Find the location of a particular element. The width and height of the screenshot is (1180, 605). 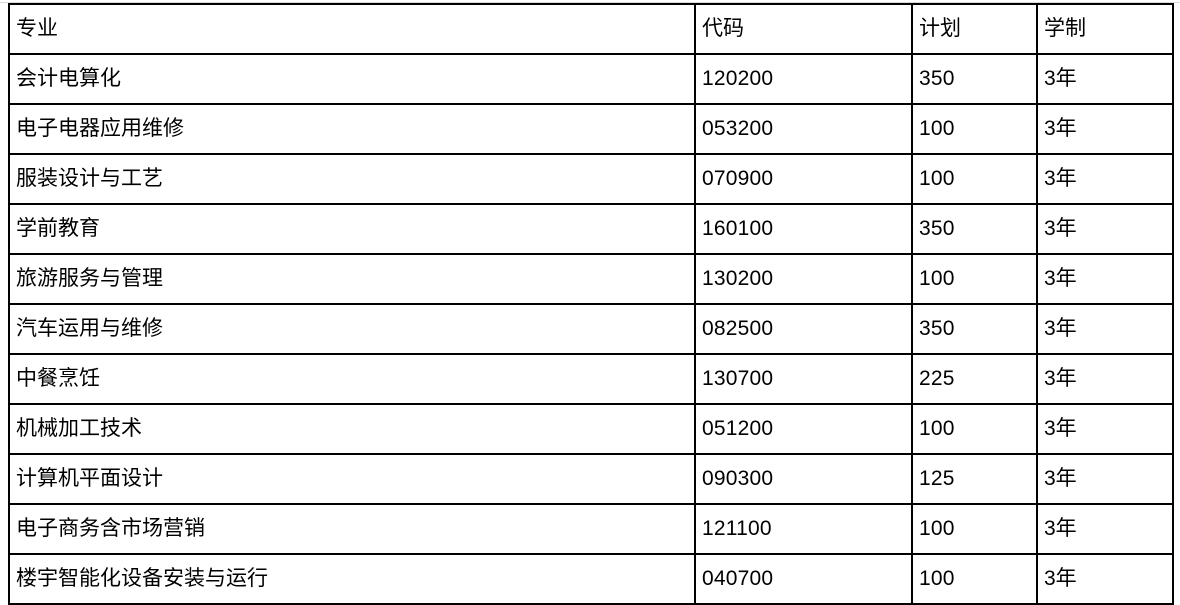

cell-major: 汽车运用与维修 is located at coordinates (352, 329).